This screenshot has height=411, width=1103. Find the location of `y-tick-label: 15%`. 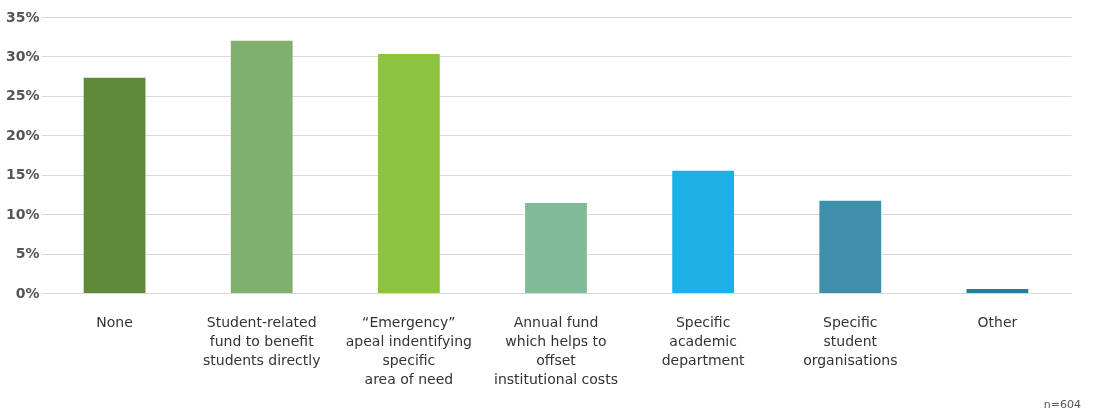

y-tick-label: 15% is located at coordinates (22, 174).